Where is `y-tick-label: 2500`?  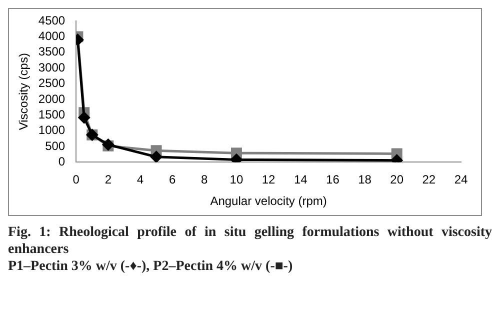
y-tick-label: 2500 is located at coordinates (52, 83).